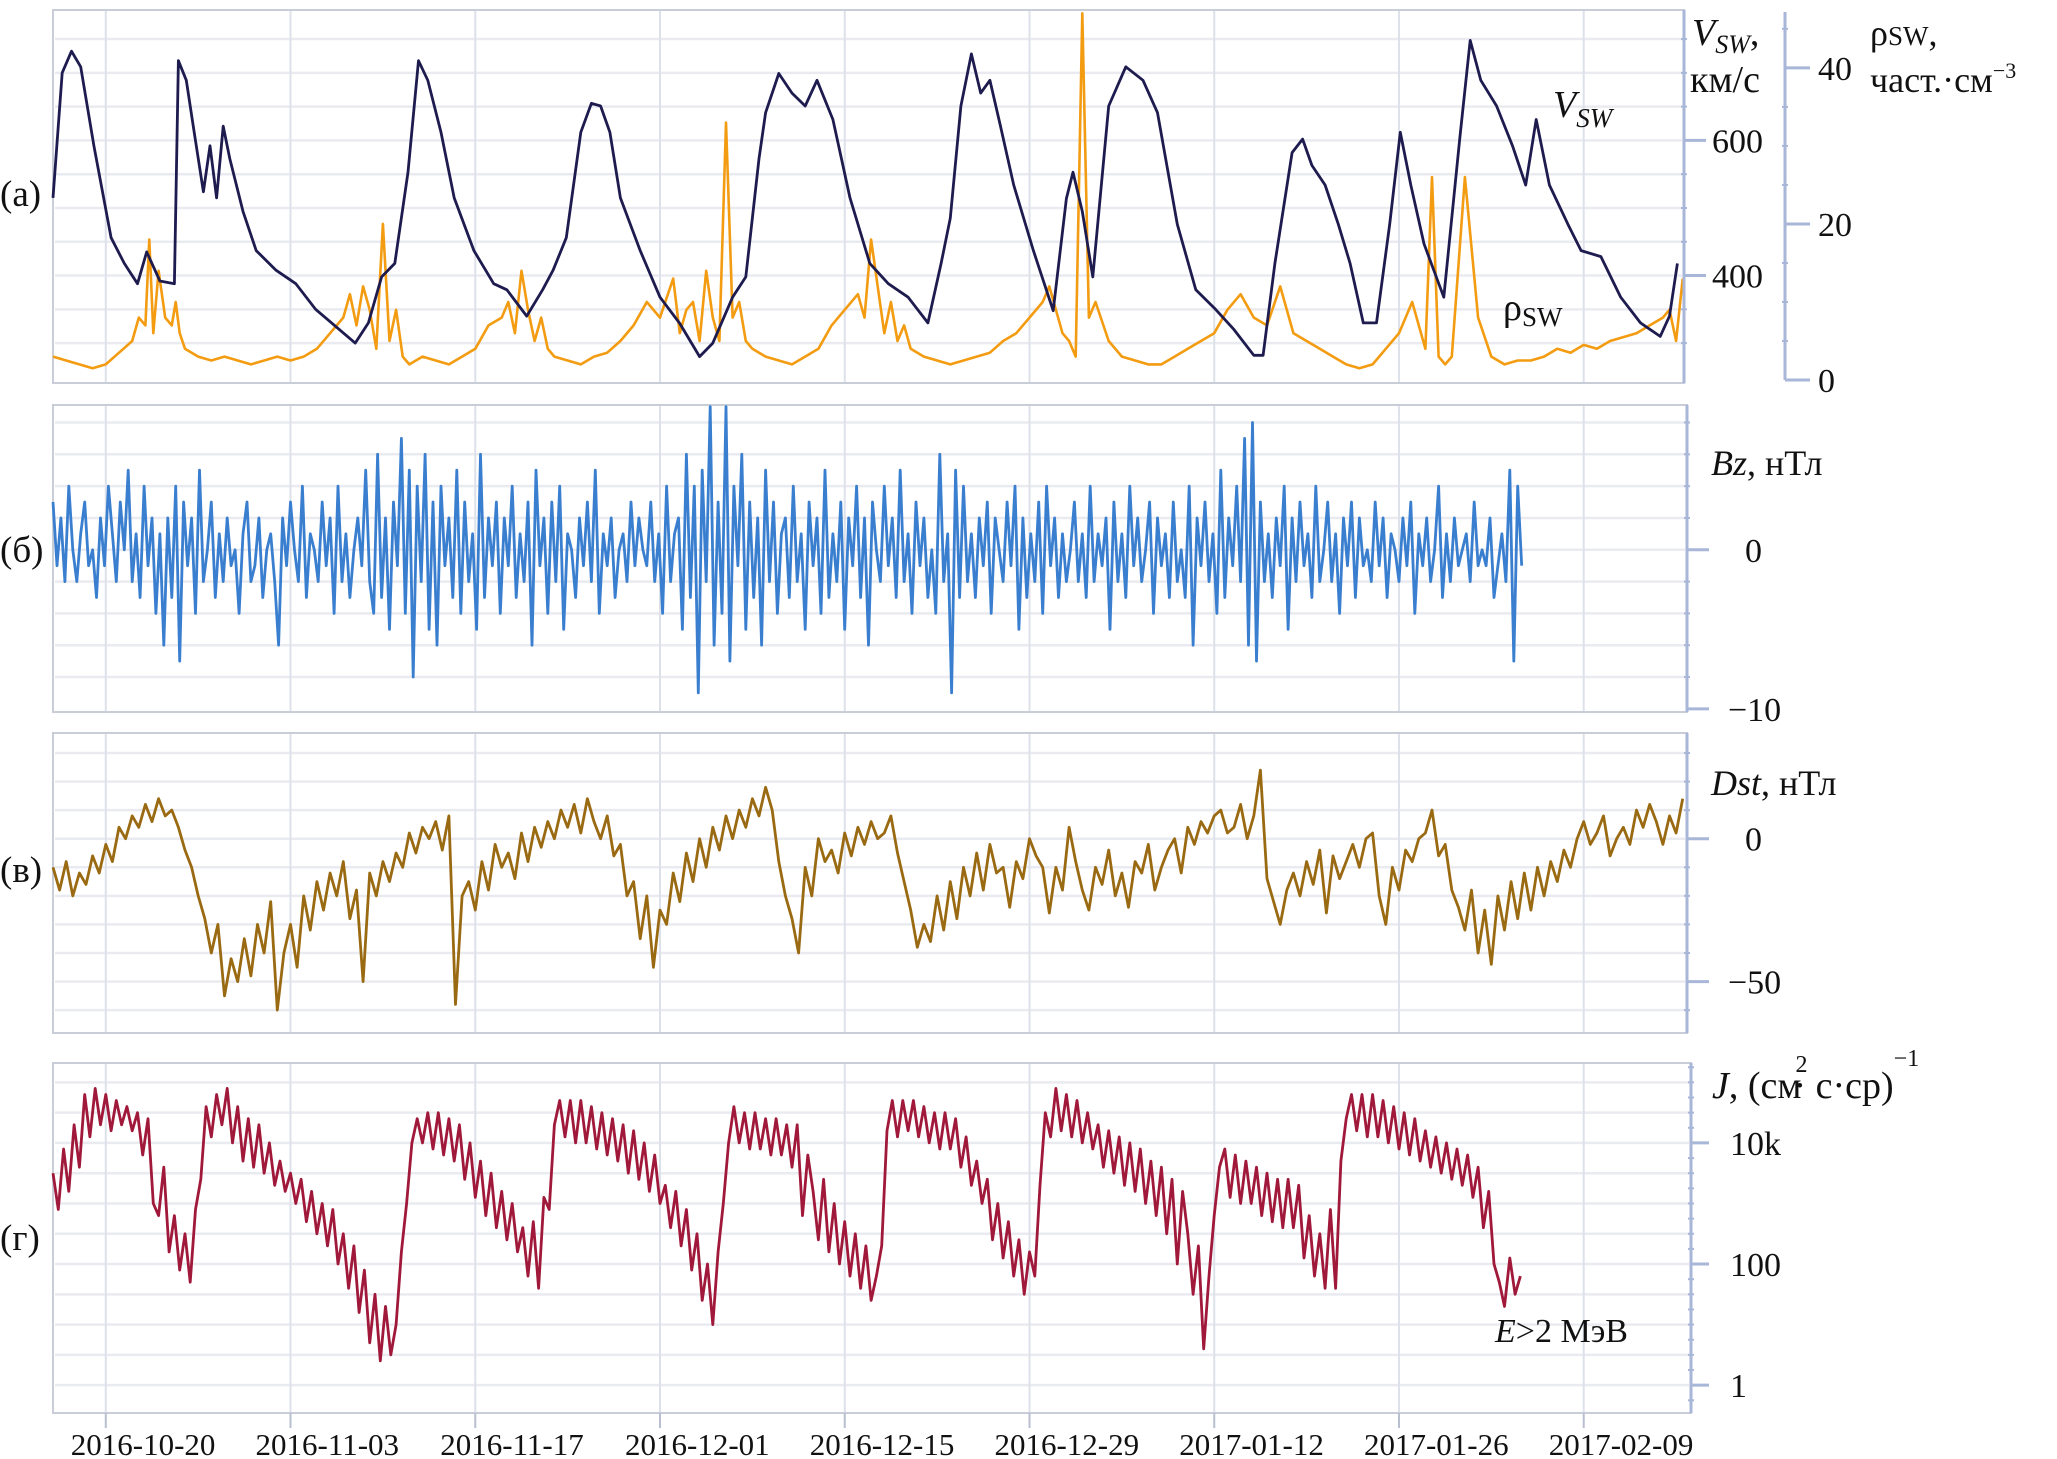 The image size is (2057, 1459). What do you see at coordinates (1798, 783) in the screenshot?
I see `dst-axis-title-unit: , нТл` at bounding box center [1798, 783].